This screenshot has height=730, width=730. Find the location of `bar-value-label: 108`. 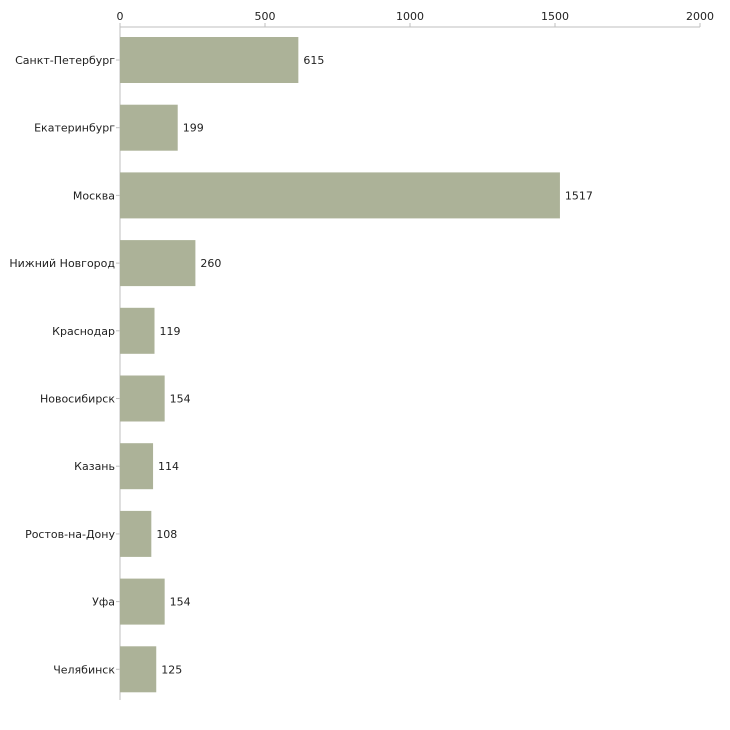

bar-value-label: 108 is located at coordinates (166, 534).